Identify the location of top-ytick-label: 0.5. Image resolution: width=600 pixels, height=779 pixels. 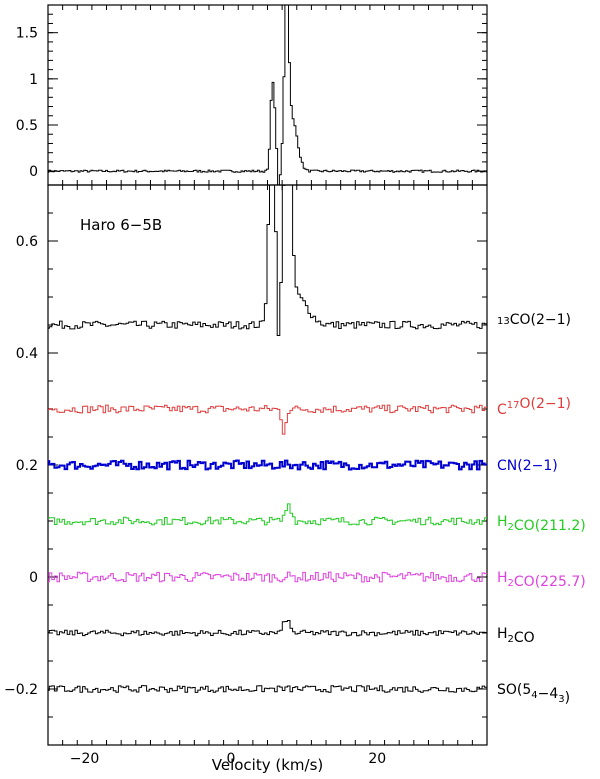
(27, 126).